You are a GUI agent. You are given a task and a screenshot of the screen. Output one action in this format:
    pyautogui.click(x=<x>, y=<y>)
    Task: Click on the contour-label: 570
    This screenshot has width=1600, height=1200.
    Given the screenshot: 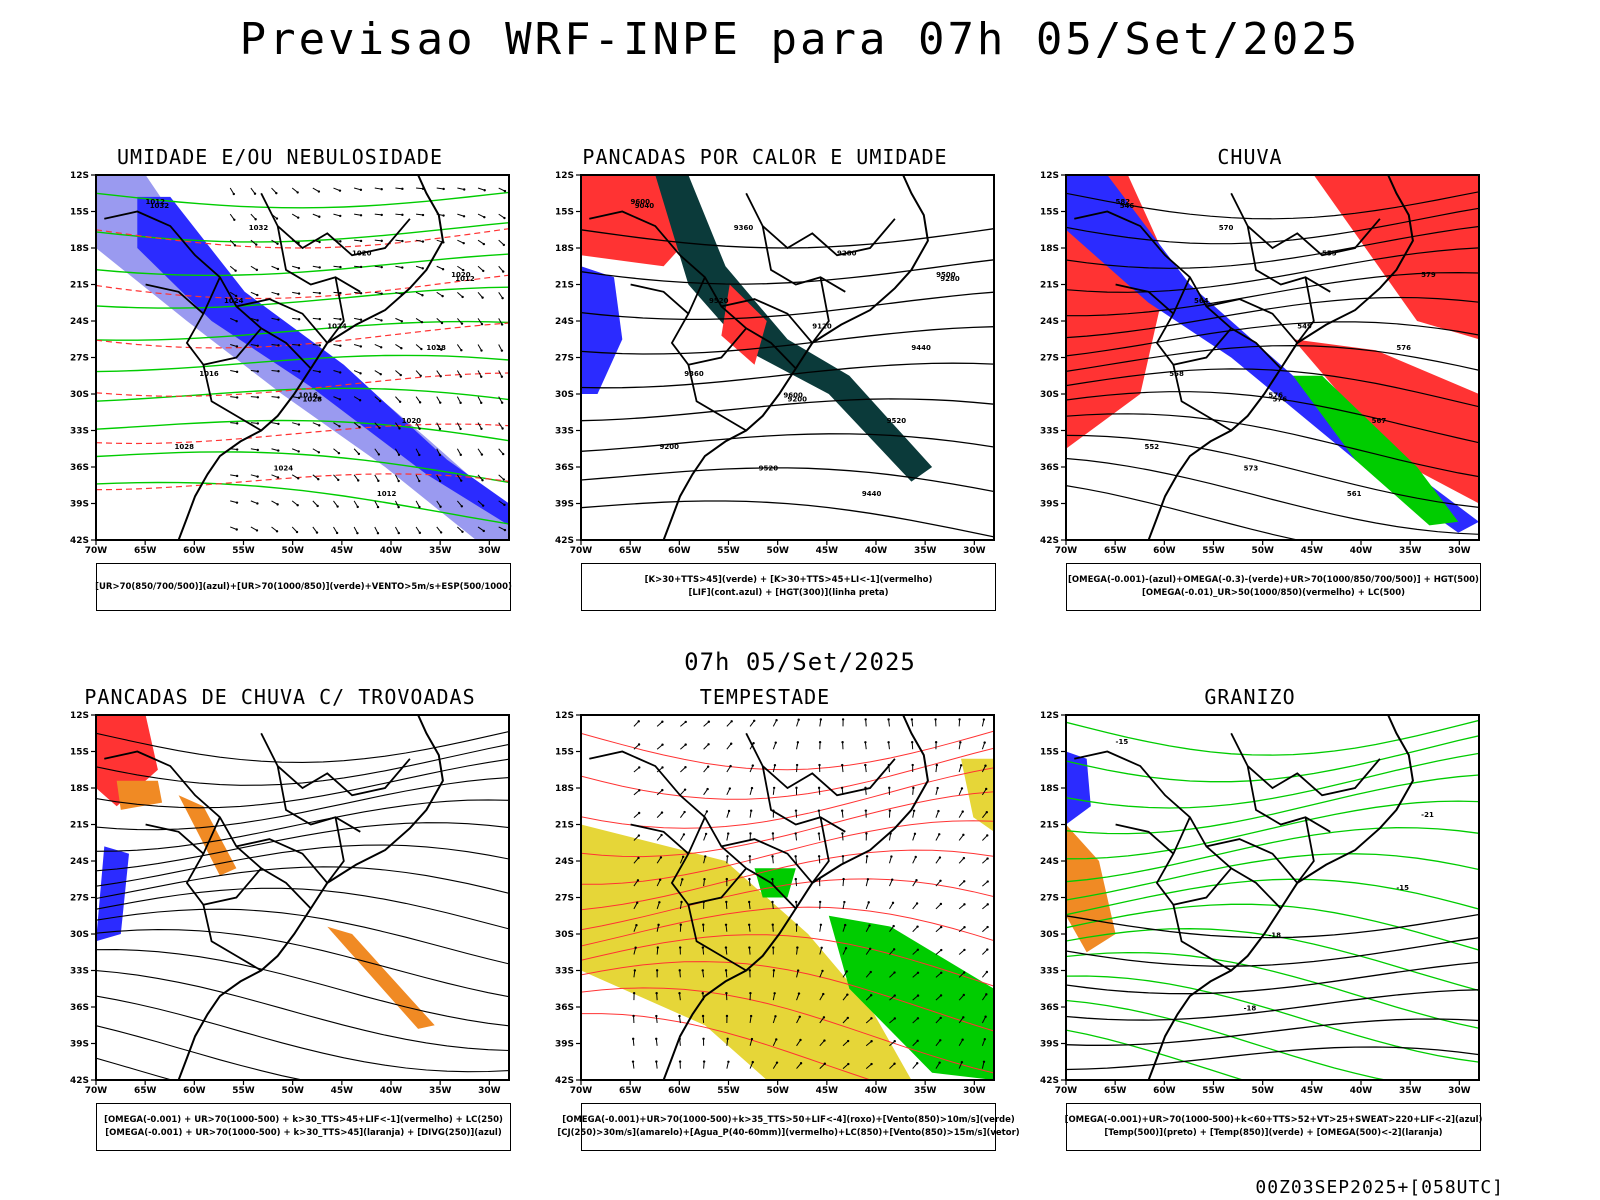 What is the action you would take?
    pyautogui.click(x=1226, y=228)
    